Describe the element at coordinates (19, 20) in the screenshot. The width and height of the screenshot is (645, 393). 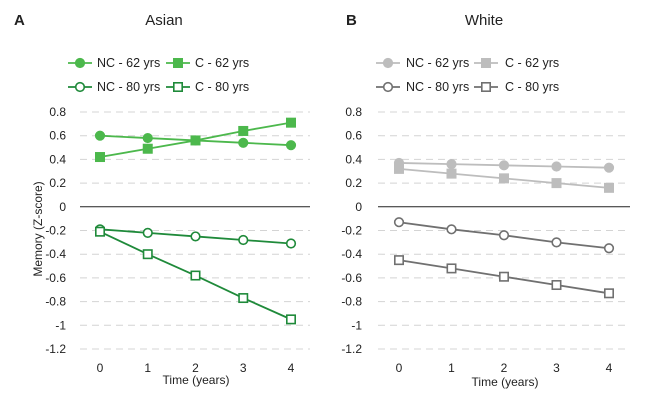
I see `panel-a-letter: A` at that location.